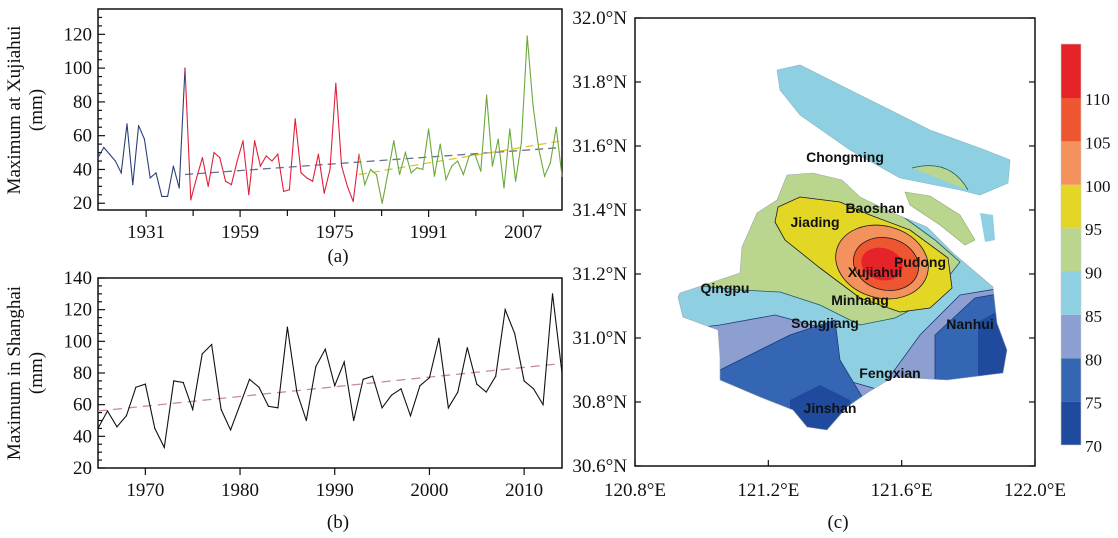 The image size is (1118, 538). What do you see at coordinates (874, 208) in the screenshot?
I see `district-label-baoshan: Baoshan` at bounding box center [874, 208].